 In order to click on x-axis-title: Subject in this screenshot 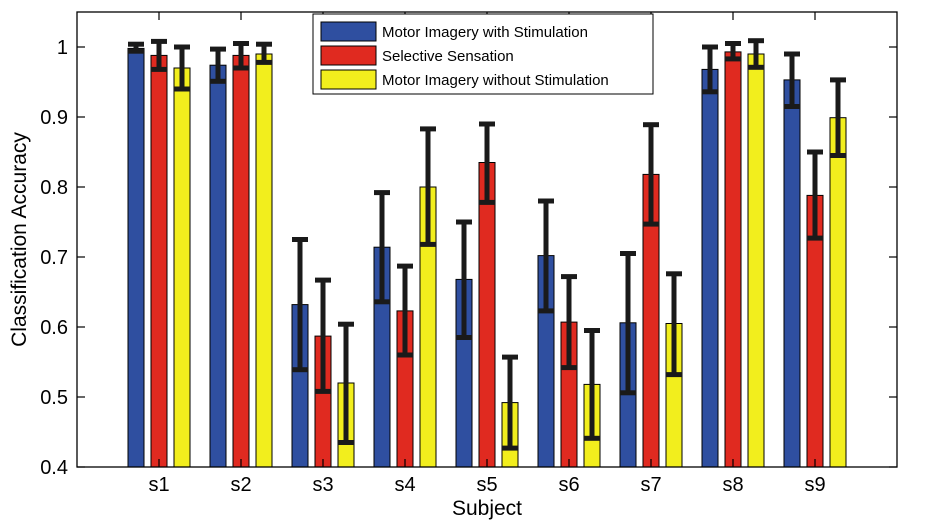, I will do `click(487, 508)`.